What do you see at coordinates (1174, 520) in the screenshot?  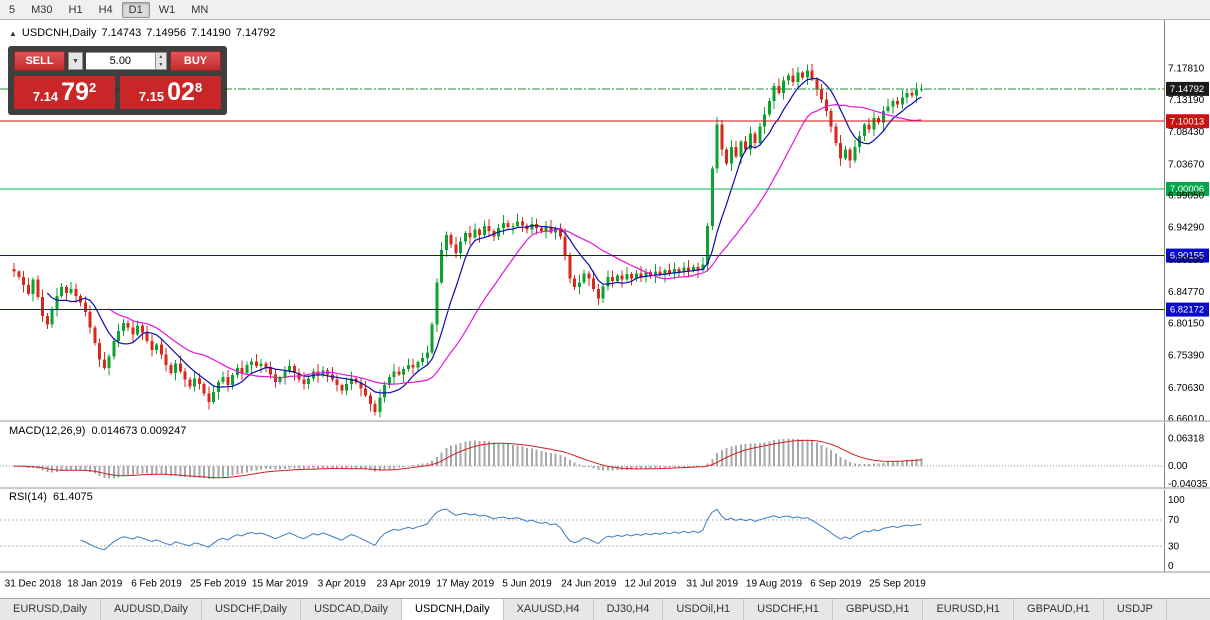 I see `rsi-axis-label: 70` at bounding box center [1174, 520].